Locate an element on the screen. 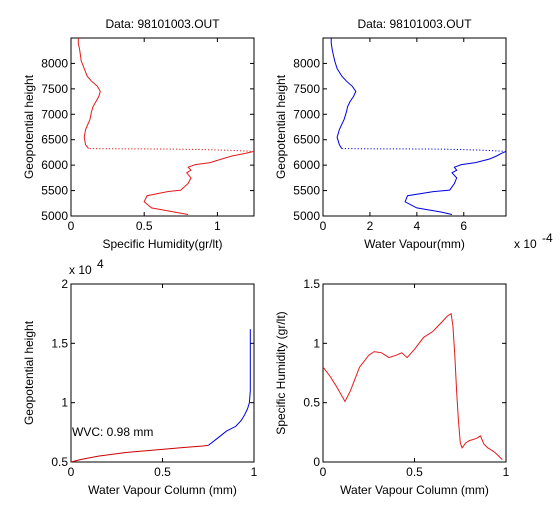 This screenshot has height=520, width=560. y-axis-label: Specific Humidity (gr/lt) is located at coordinates (281, 372).